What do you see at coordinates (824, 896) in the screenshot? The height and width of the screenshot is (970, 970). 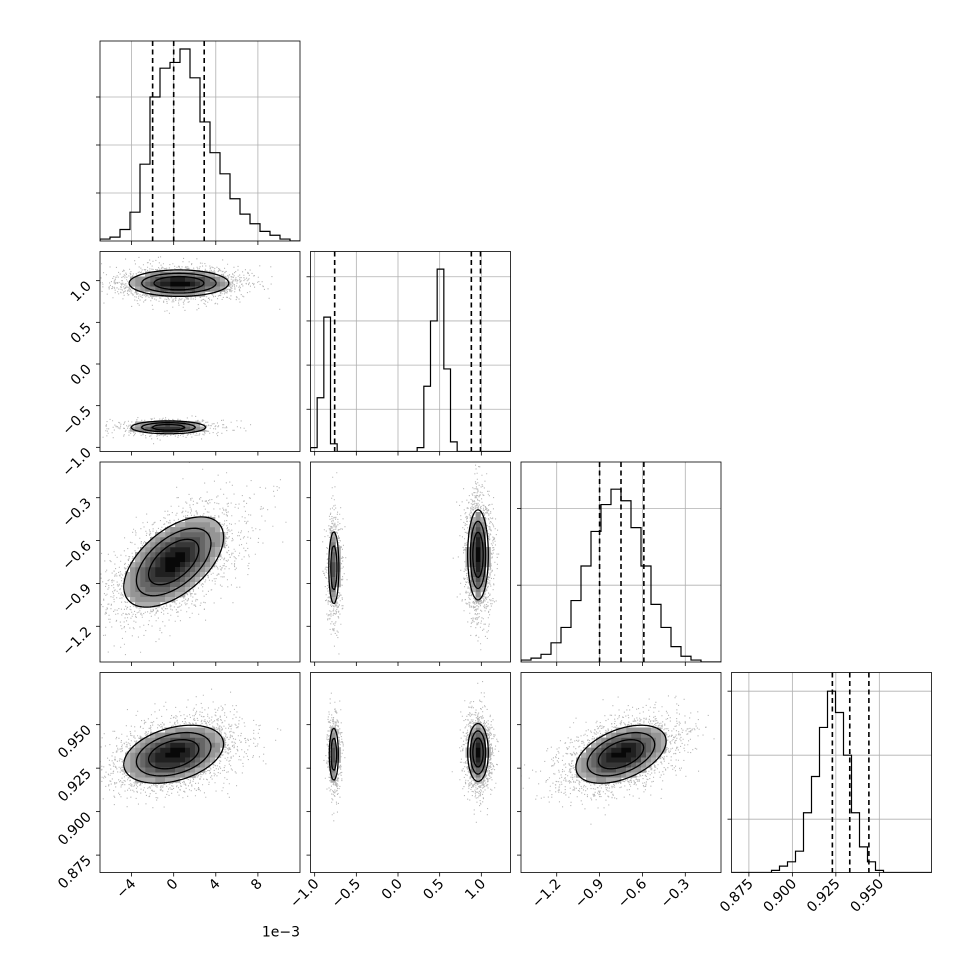 I see `x-tick-label: 0.925` at bounding box center [824, 896].